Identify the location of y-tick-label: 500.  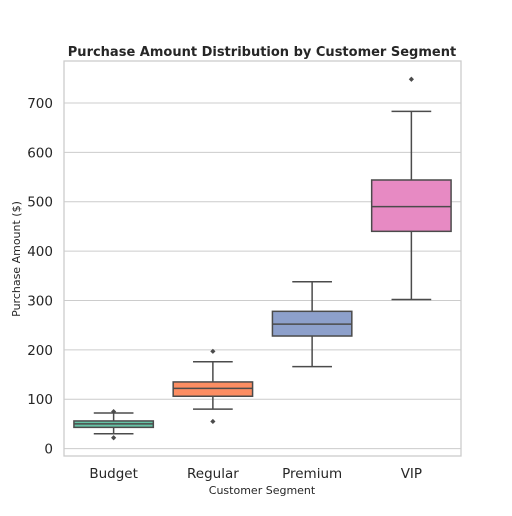
(40, 203).